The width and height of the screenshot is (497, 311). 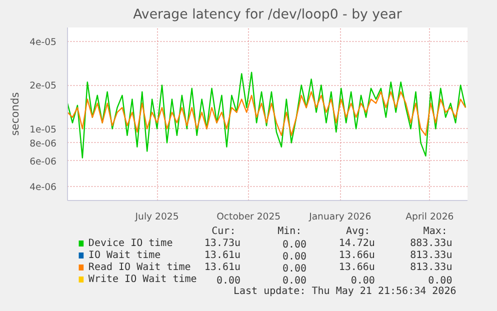 I want to click on text: Last update: Thu May 21 21:56:34 2026, so click(x=344, y=291).